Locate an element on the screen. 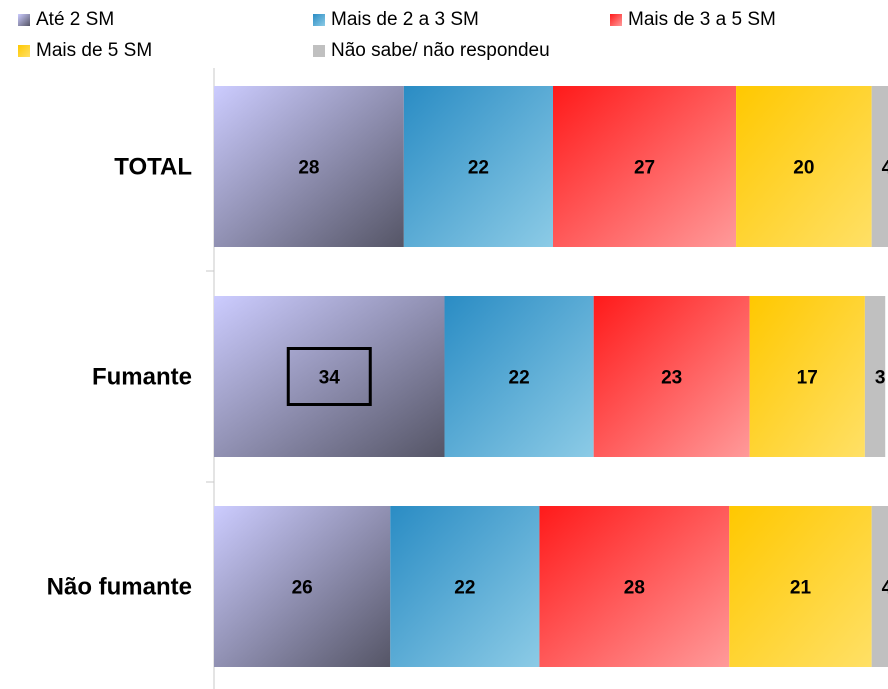 The image size is (888, 689). category-label: TOTAL is located at coordinates (153, 167).